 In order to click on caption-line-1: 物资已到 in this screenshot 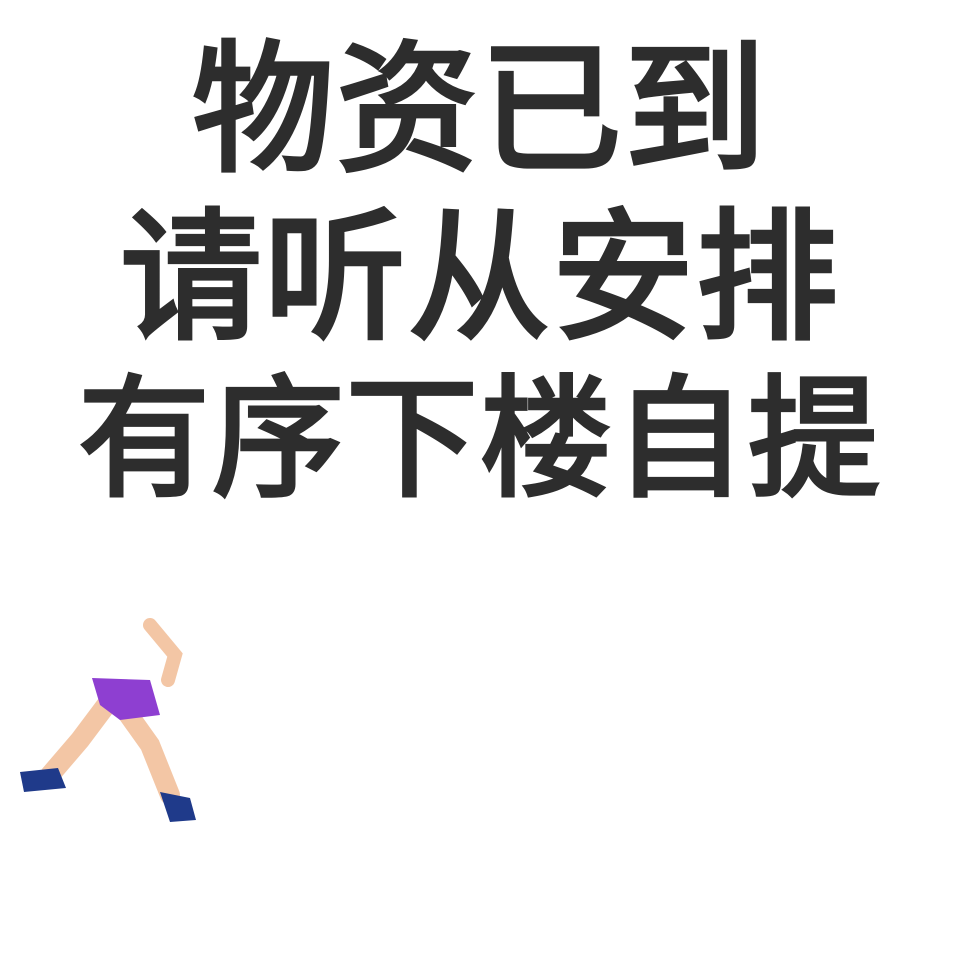, I will do `click(480, 110)`.